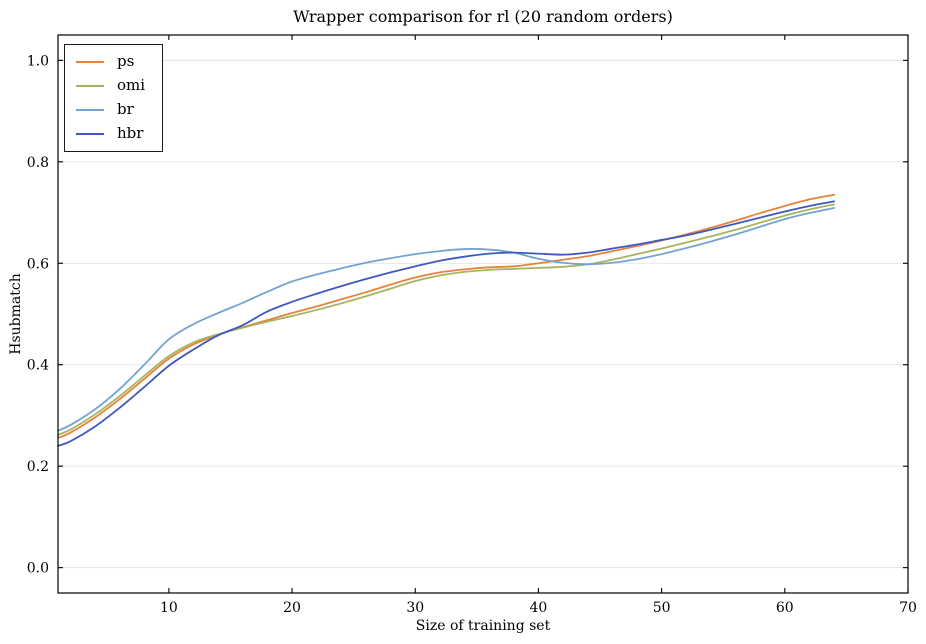  What do you see at coordinates (483, 626) in the screenshot?
I see `x-axis-label: Size of training set` at bounding box center [483, 626].